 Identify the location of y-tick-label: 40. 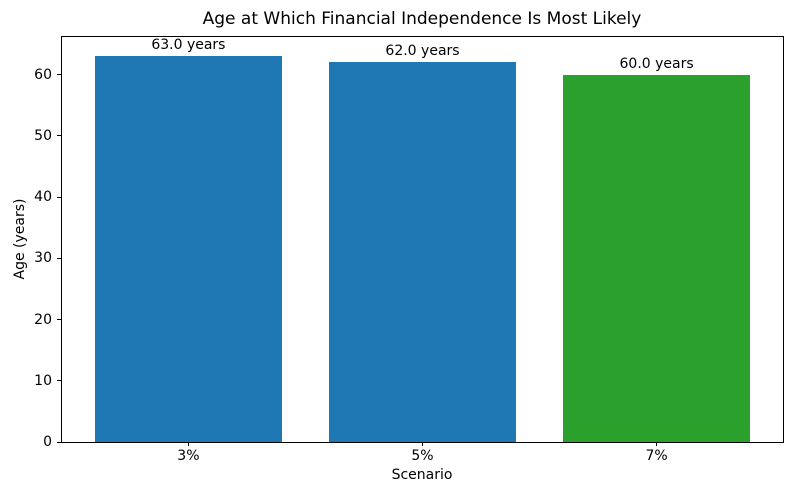
(43, 197).